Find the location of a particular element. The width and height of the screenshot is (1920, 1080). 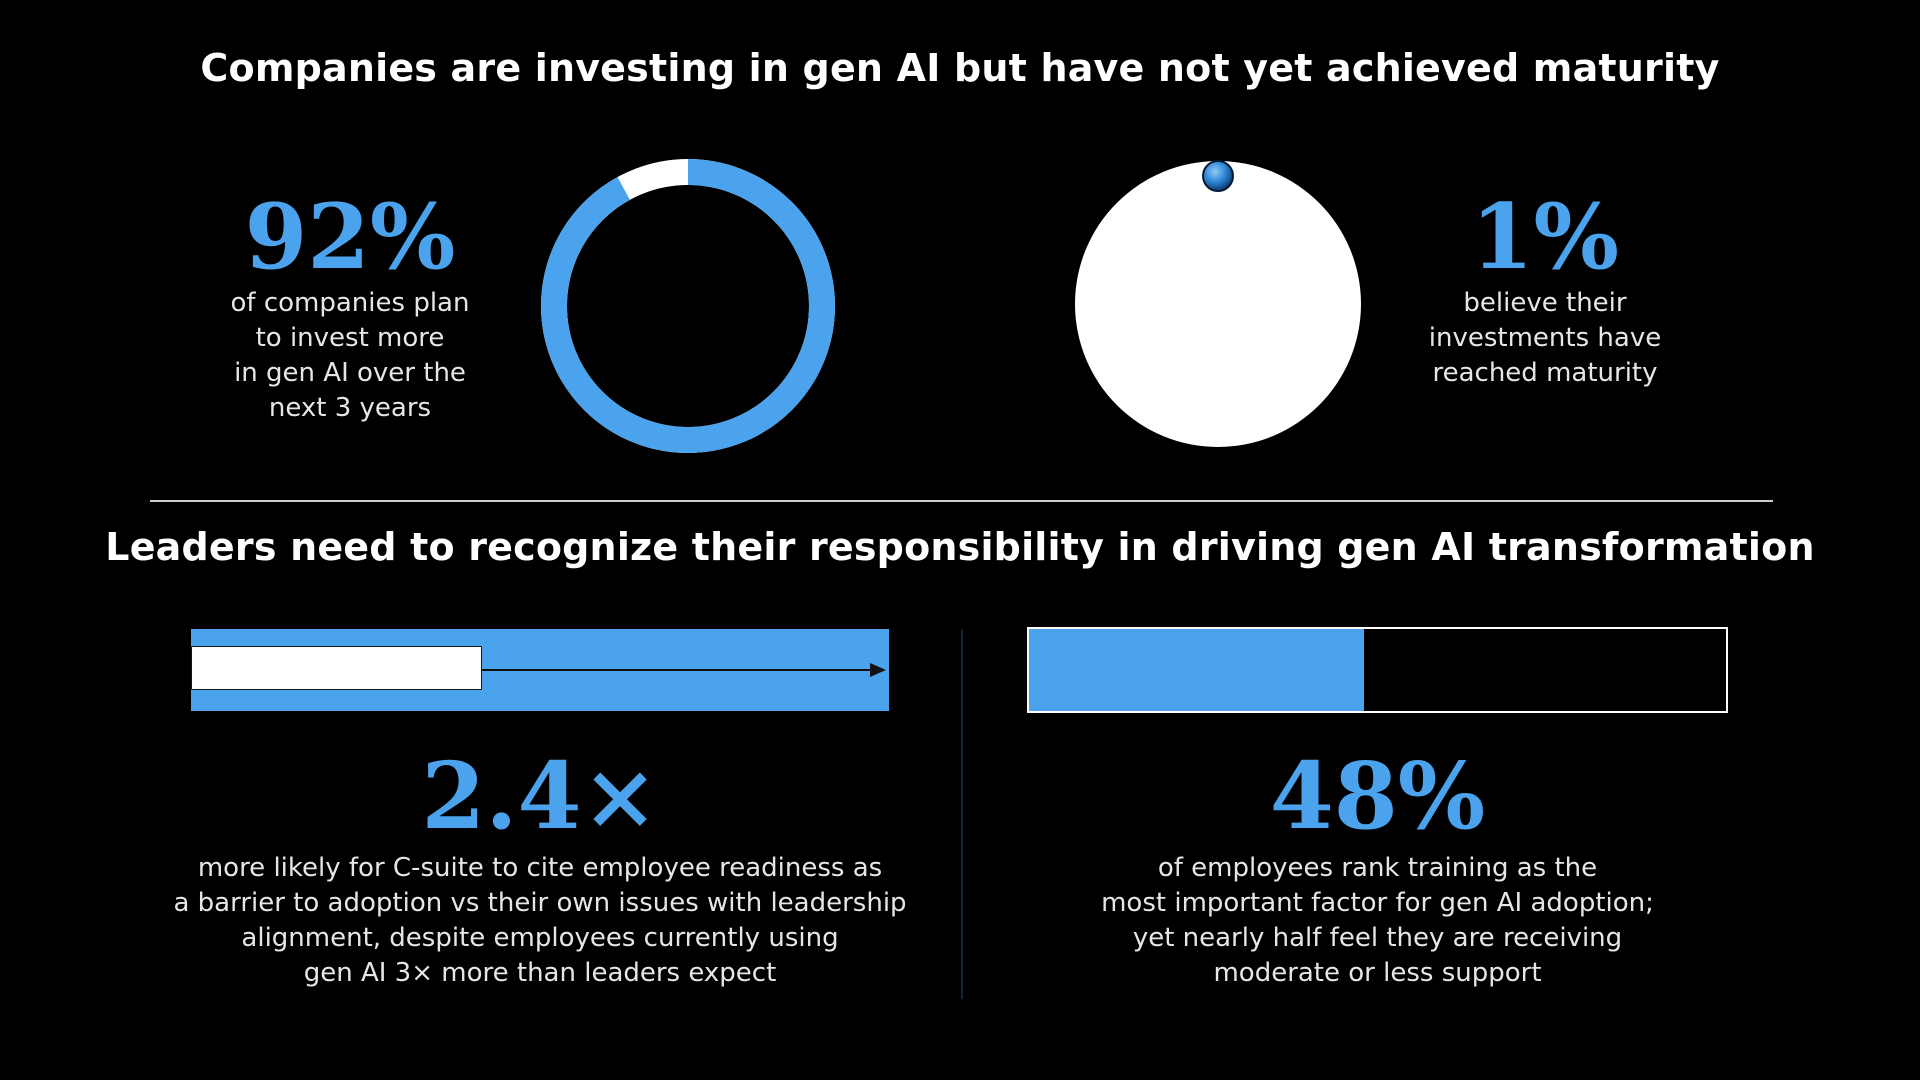

invest-stat: 92% is located at coordinates (350, 237).